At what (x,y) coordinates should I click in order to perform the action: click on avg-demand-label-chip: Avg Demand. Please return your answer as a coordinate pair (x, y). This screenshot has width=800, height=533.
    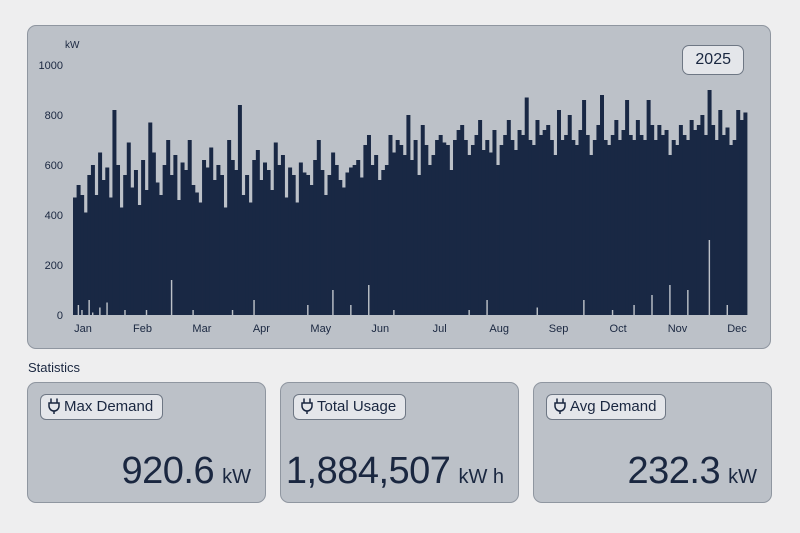
    Looking at the image, I should click on (606, 407).